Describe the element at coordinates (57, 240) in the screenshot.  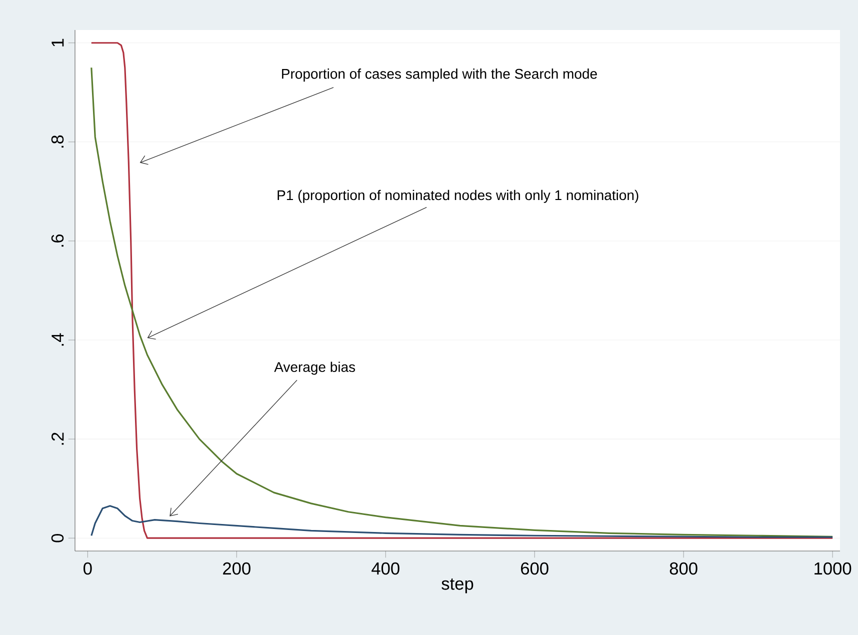
I see `y-tick-label: .6` at that location.